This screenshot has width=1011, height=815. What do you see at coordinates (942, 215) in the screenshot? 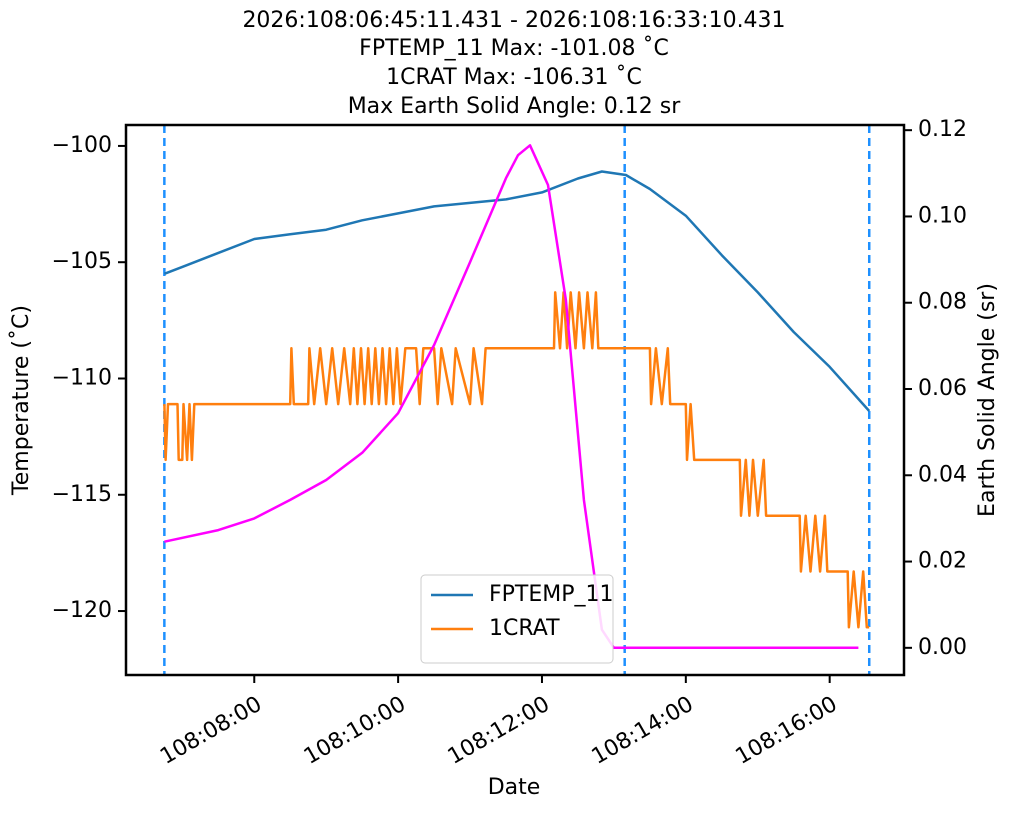
I see `y2-tick-label: 0.10` at bounding box center [942, 215].